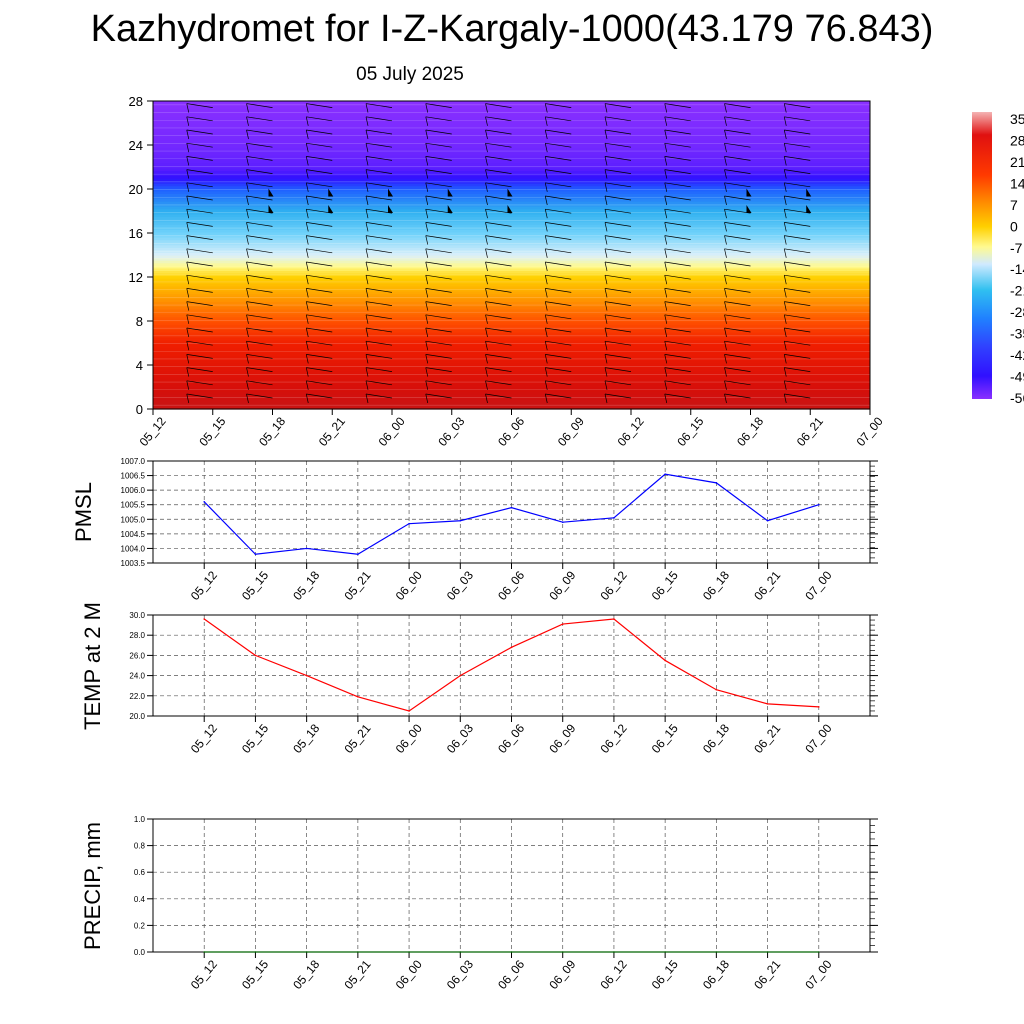 Image resolution: width=1024 pixels, height=1024 pixels. I want to click on chart-date: 05 July 2025, so click(410, 74).